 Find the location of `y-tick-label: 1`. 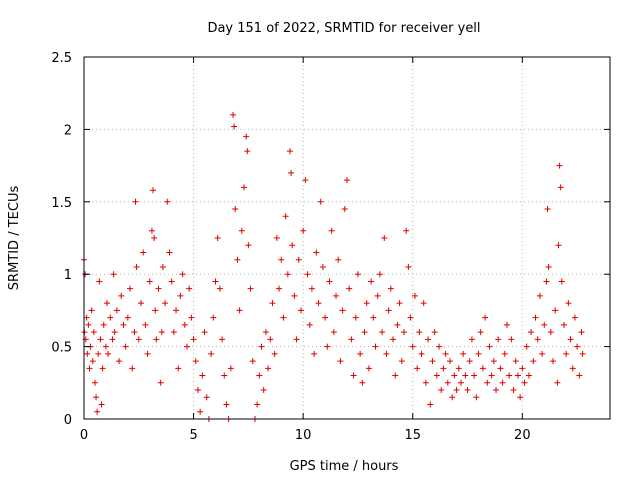

y-tick-label: 1 is located at coordinates (68, 275).